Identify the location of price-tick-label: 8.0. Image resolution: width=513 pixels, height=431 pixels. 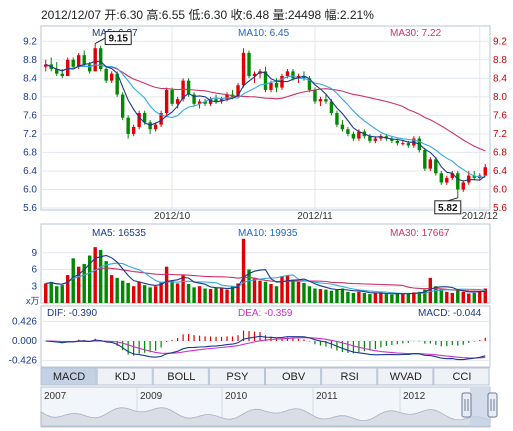
(30, 97).